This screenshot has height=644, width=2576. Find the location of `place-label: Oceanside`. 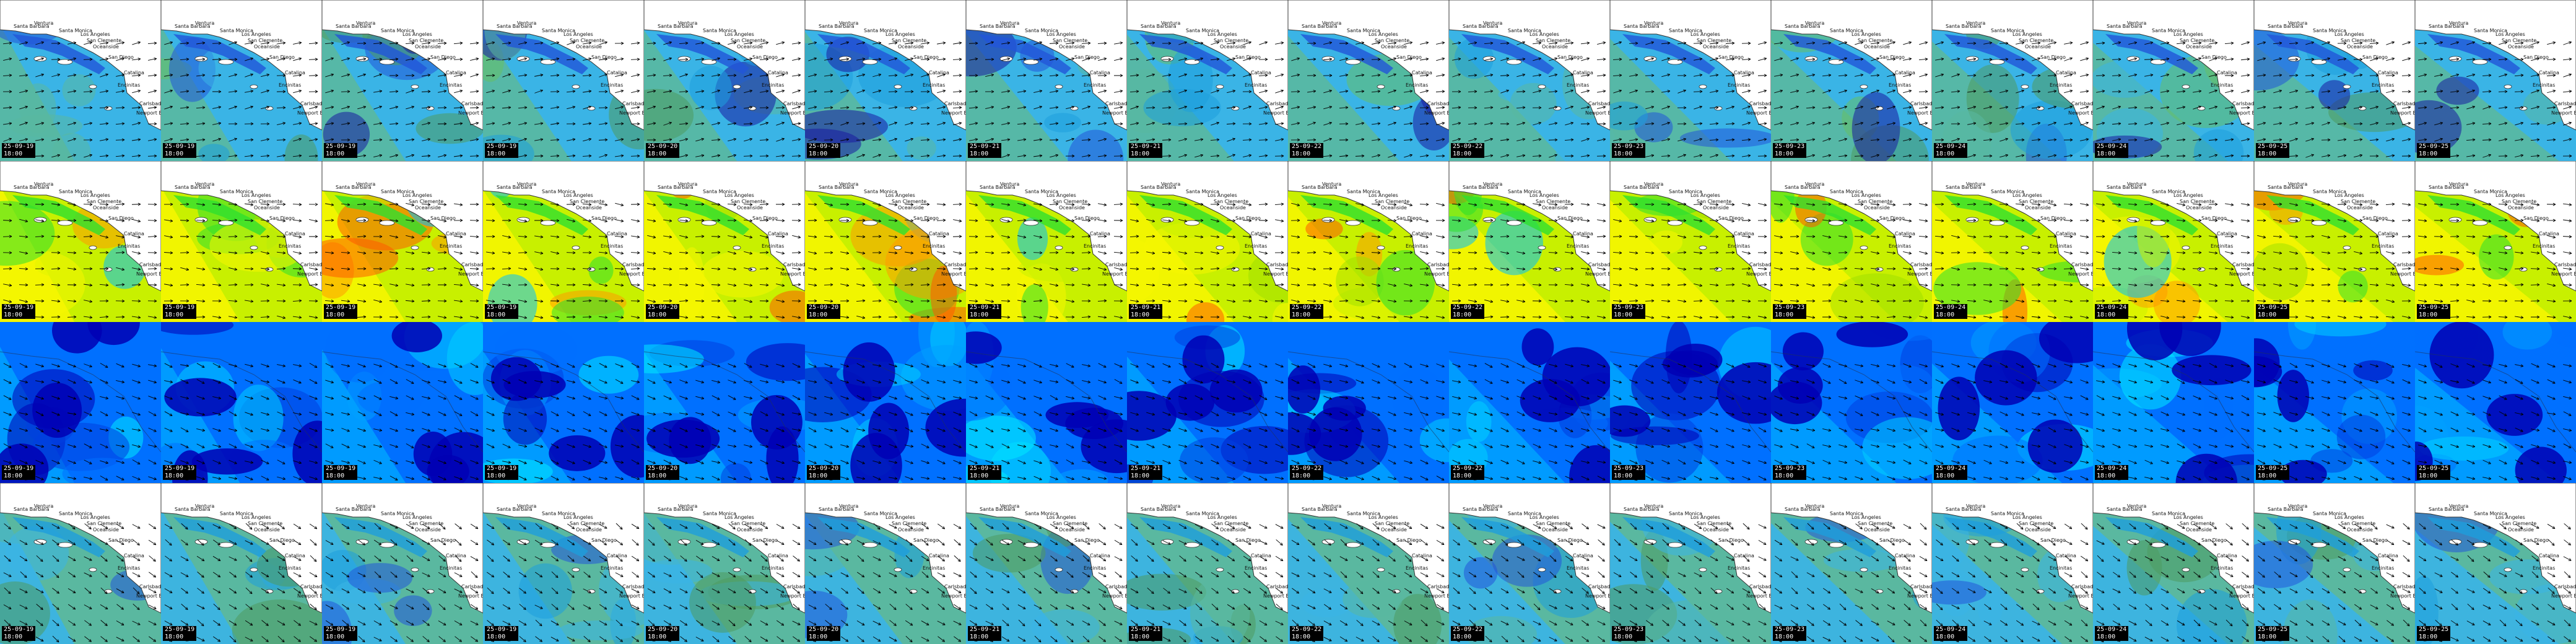

place-label: Oceanside is located at coordinates (2360, 47).